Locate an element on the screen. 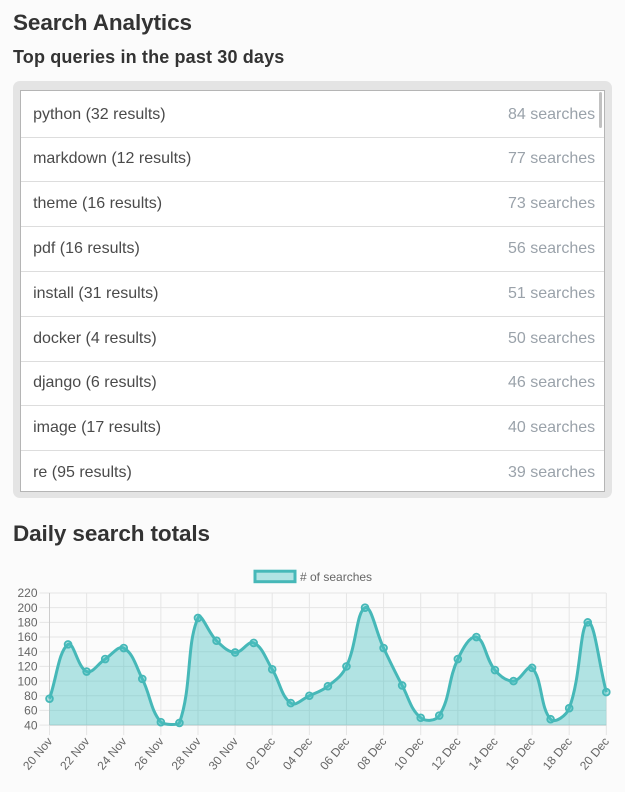  svg-text: 60 is located at coordinates (31, 711).